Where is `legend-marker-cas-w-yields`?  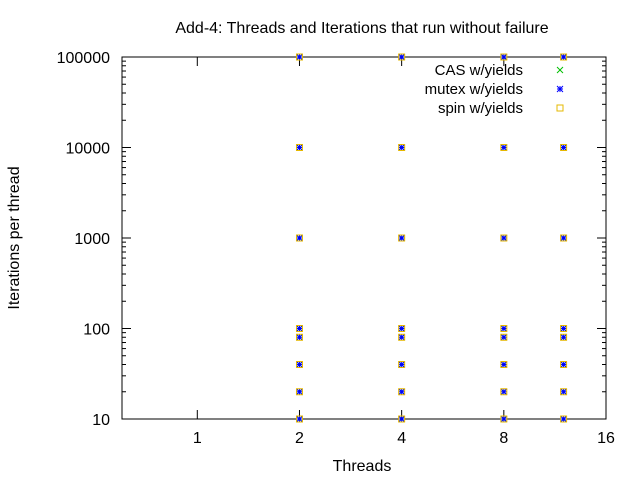 legend-marker-cas-w-yields is located at coordinates (560, 70).